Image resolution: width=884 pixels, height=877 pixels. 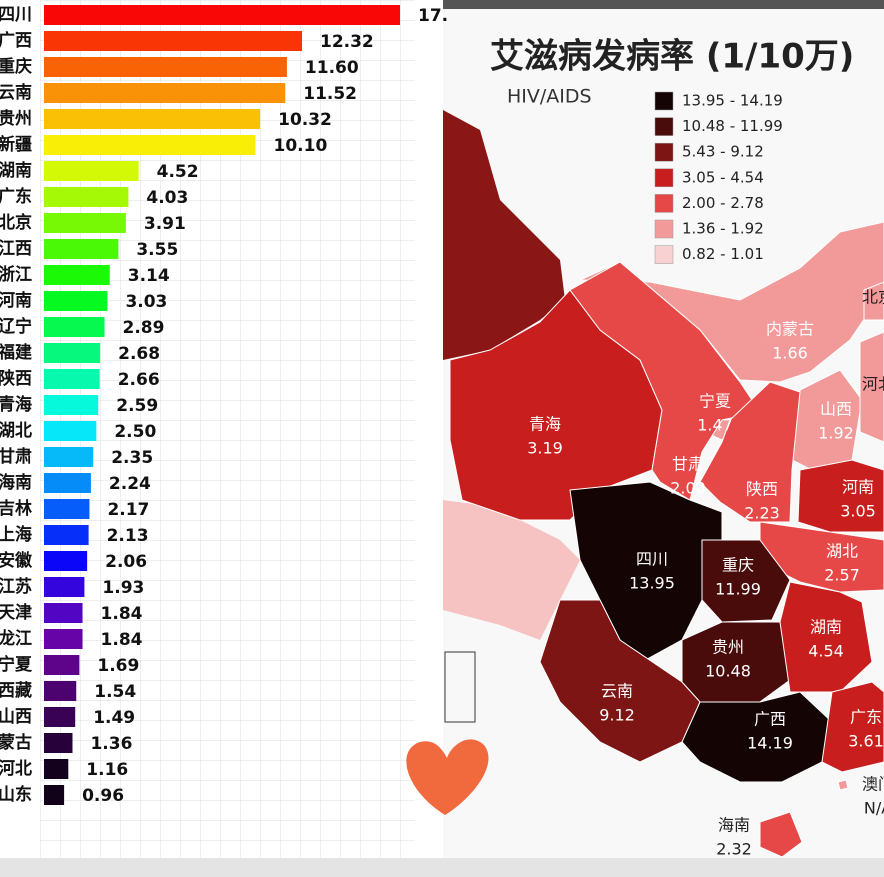 What do you see at coordinates (790, 329) in the screenshot?
I see `region-name: 内蒙古` at bounding box center [790, 329].